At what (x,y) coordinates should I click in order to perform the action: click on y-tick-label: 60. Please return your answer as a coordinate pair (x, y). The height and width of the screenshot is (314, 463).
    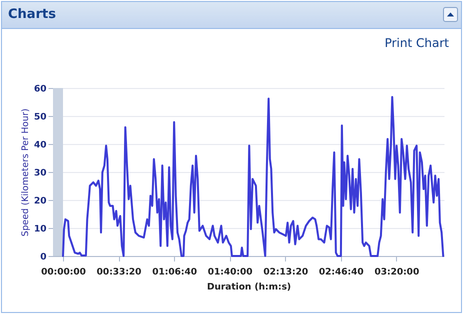
    Looking at the image, I should click on (40, 89).